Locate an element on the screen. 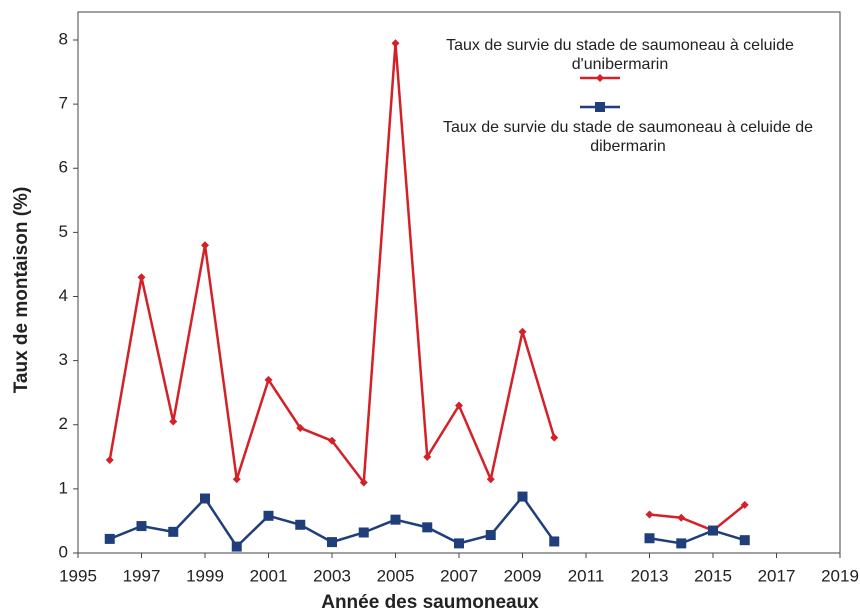 This screenshot has height=615, width=860. y-tick-label: 6 is located at coordinates (63, 167).